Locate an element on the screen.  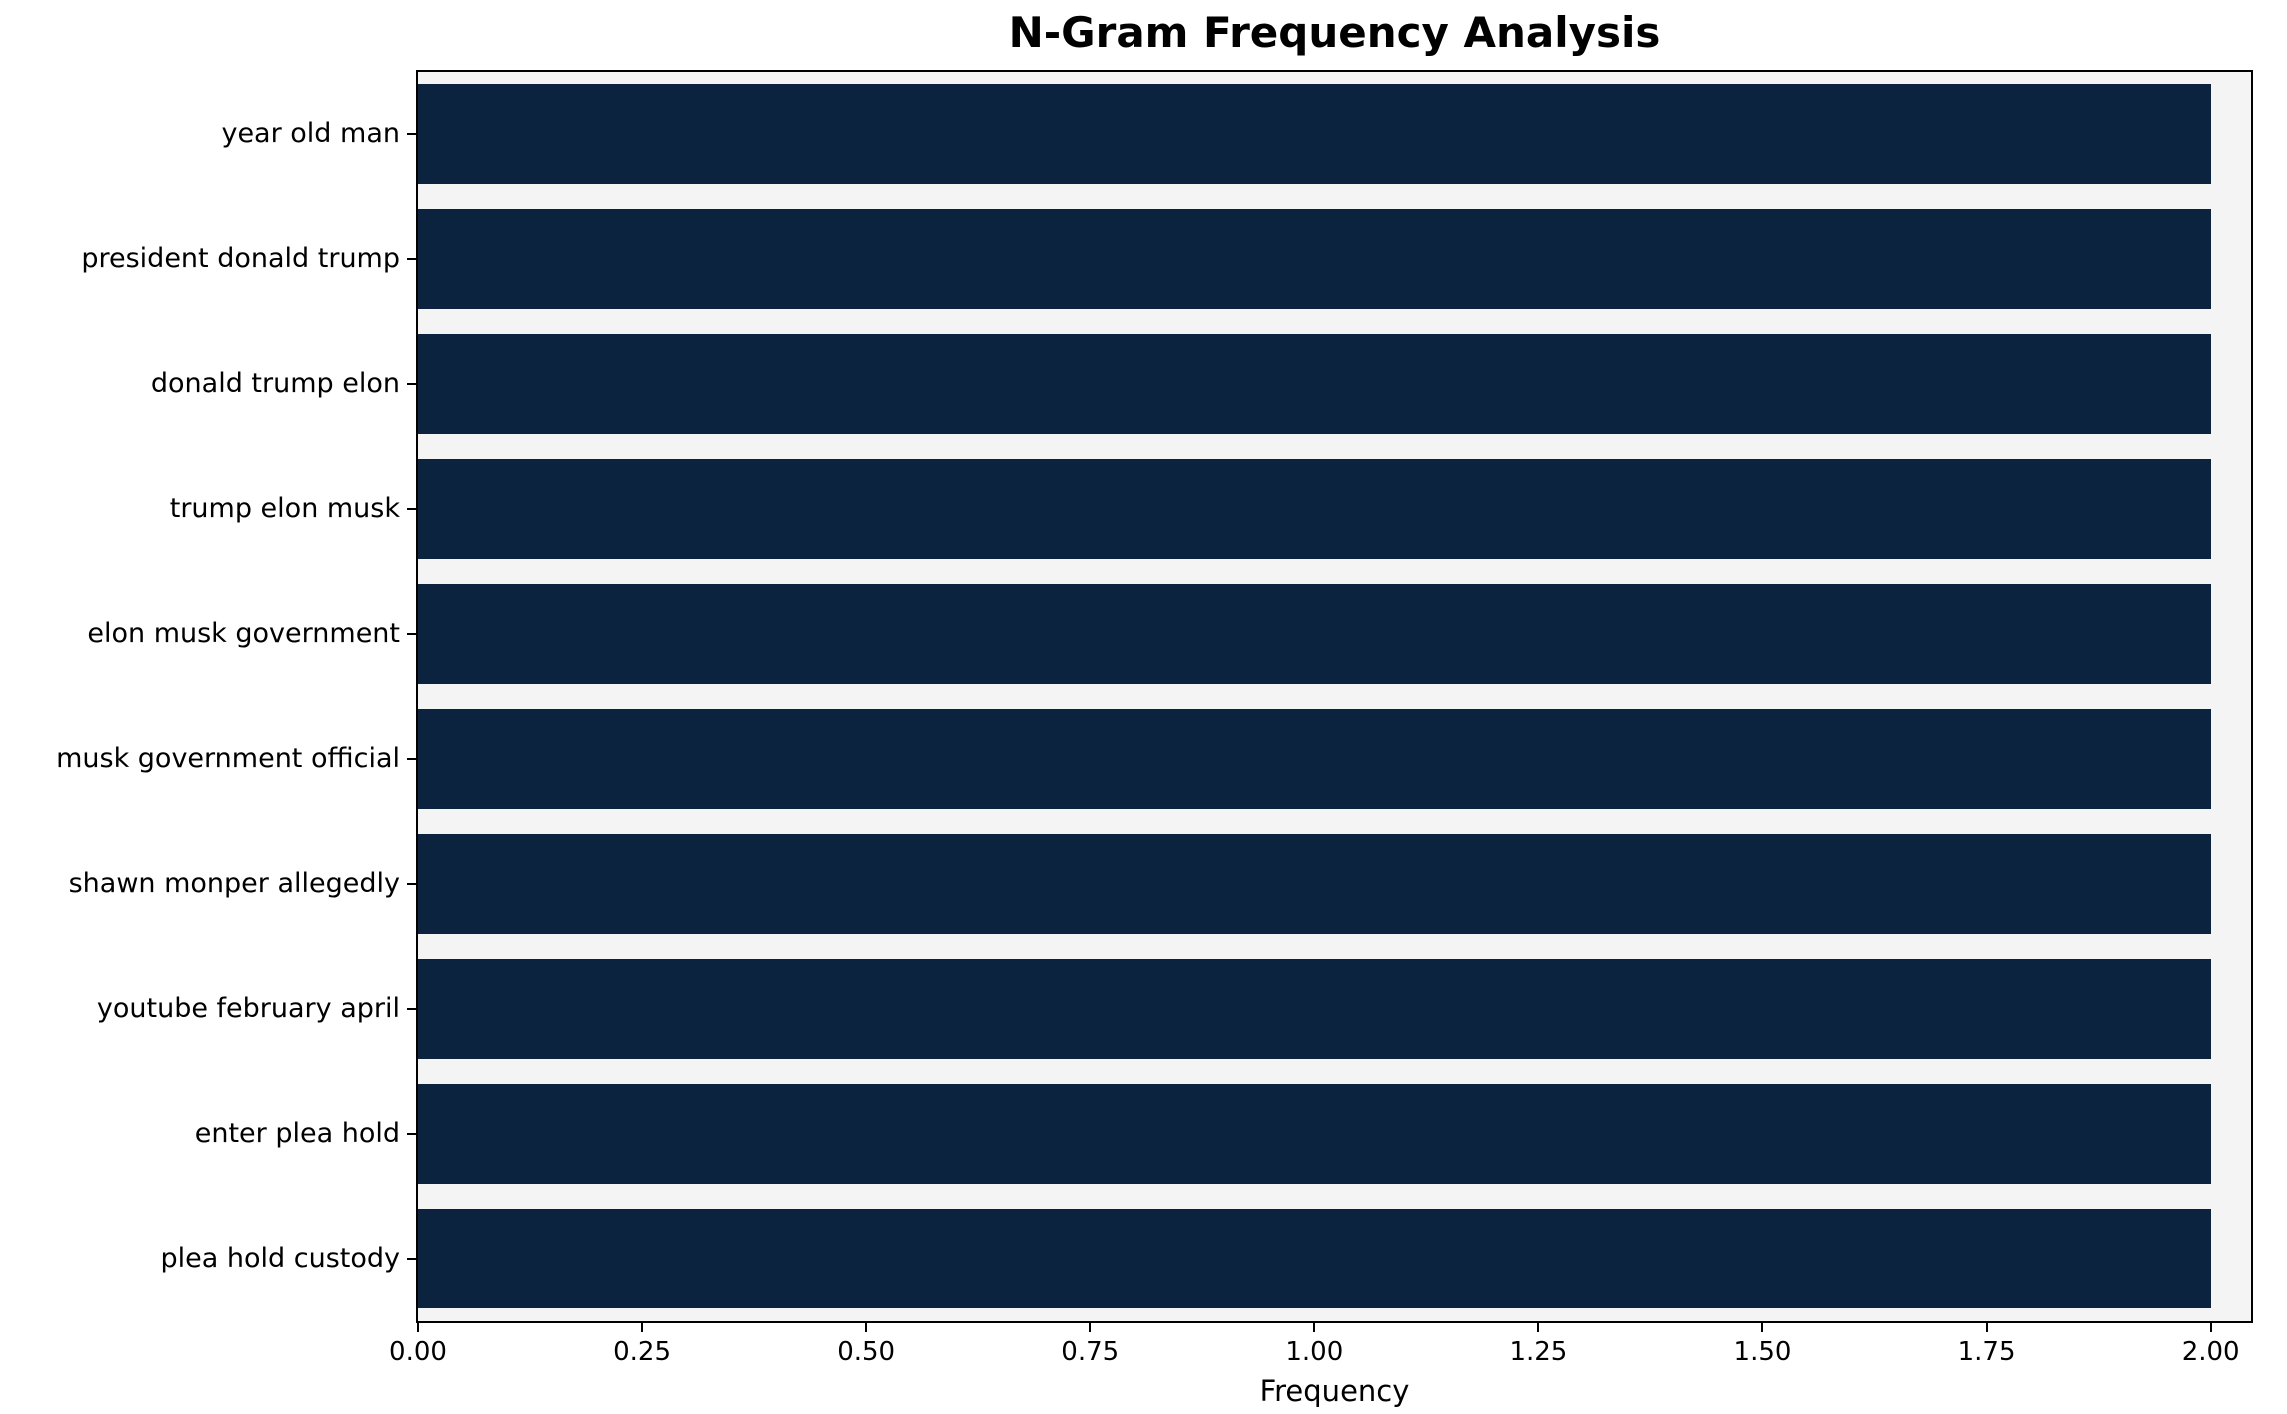
x-tick-label: 2.00 is located at coordinates (2210, 1352).